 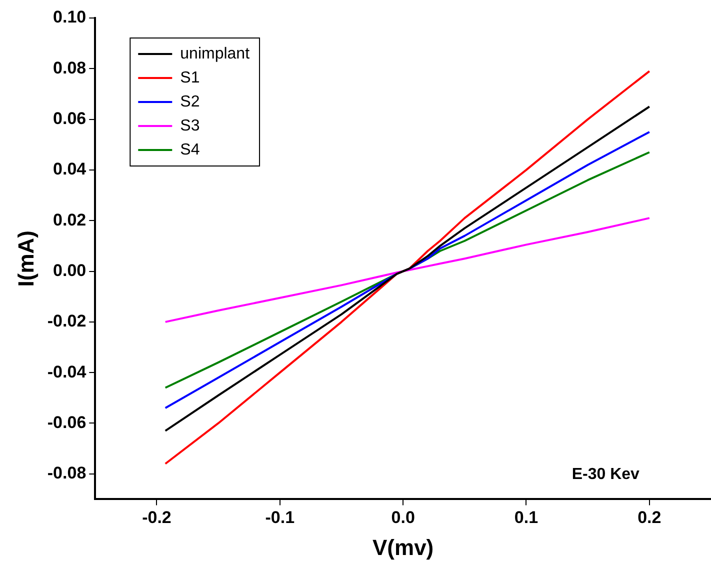 What do you see at coordinates (66, 422) in the screenshot?
I see `y-tick-label: -0.06` at bounding box center [66, 422].